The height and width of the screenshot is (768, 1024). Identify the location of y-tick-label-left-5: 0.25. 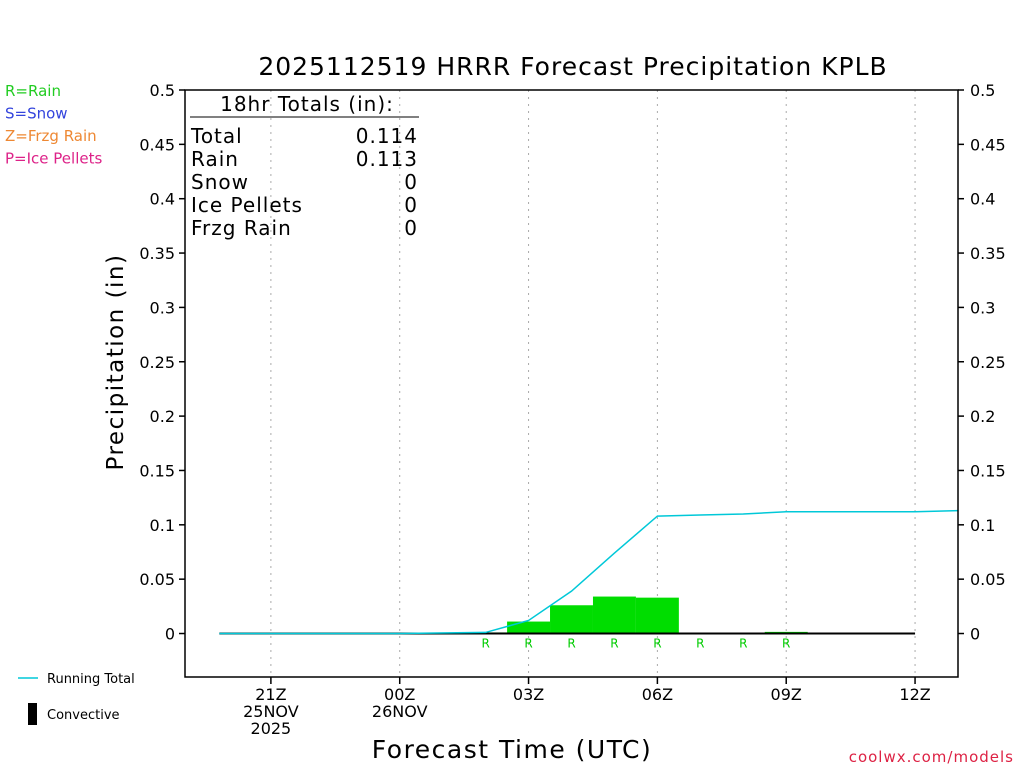
(157, 362).